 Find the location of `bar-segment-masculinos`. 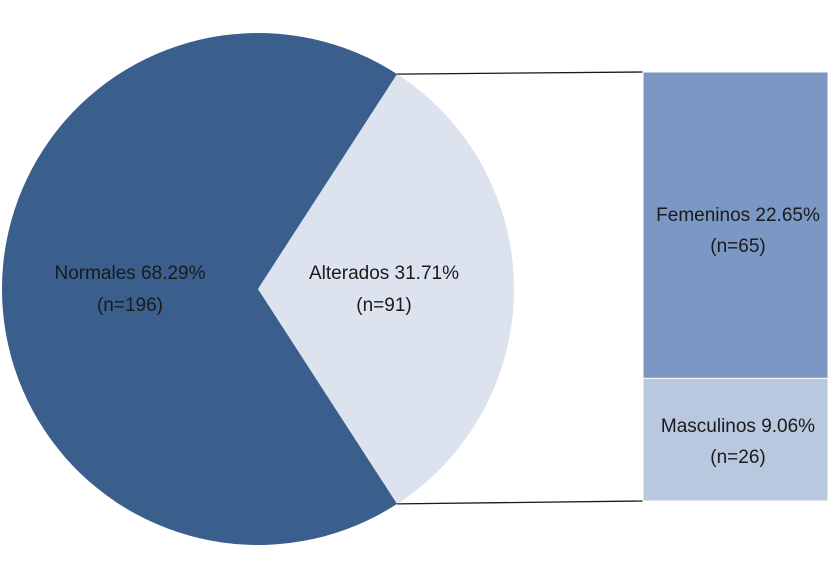

bar-segment-masculinos is located at coordinates (735, 439).